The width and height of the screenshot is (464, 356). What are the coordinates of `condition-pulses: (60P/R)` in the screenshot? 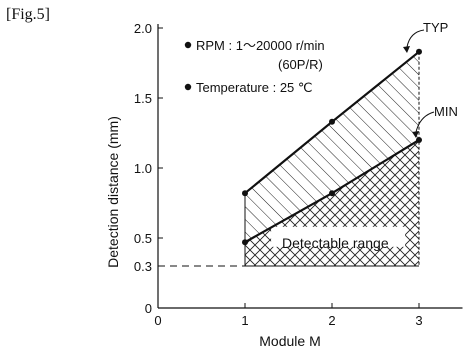 It's located at (300, 64).